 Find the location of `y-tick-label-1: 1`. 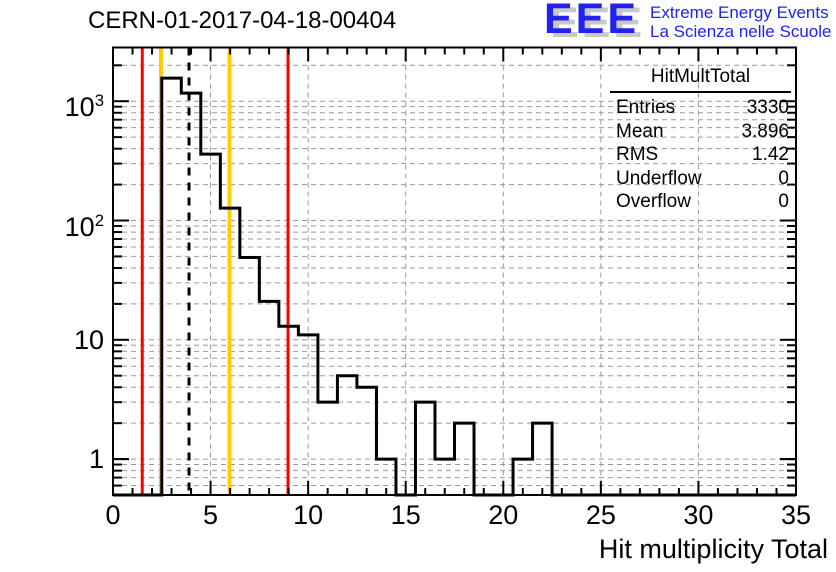

y-tick-label-1: 1 is located at coordinates (96, 459).